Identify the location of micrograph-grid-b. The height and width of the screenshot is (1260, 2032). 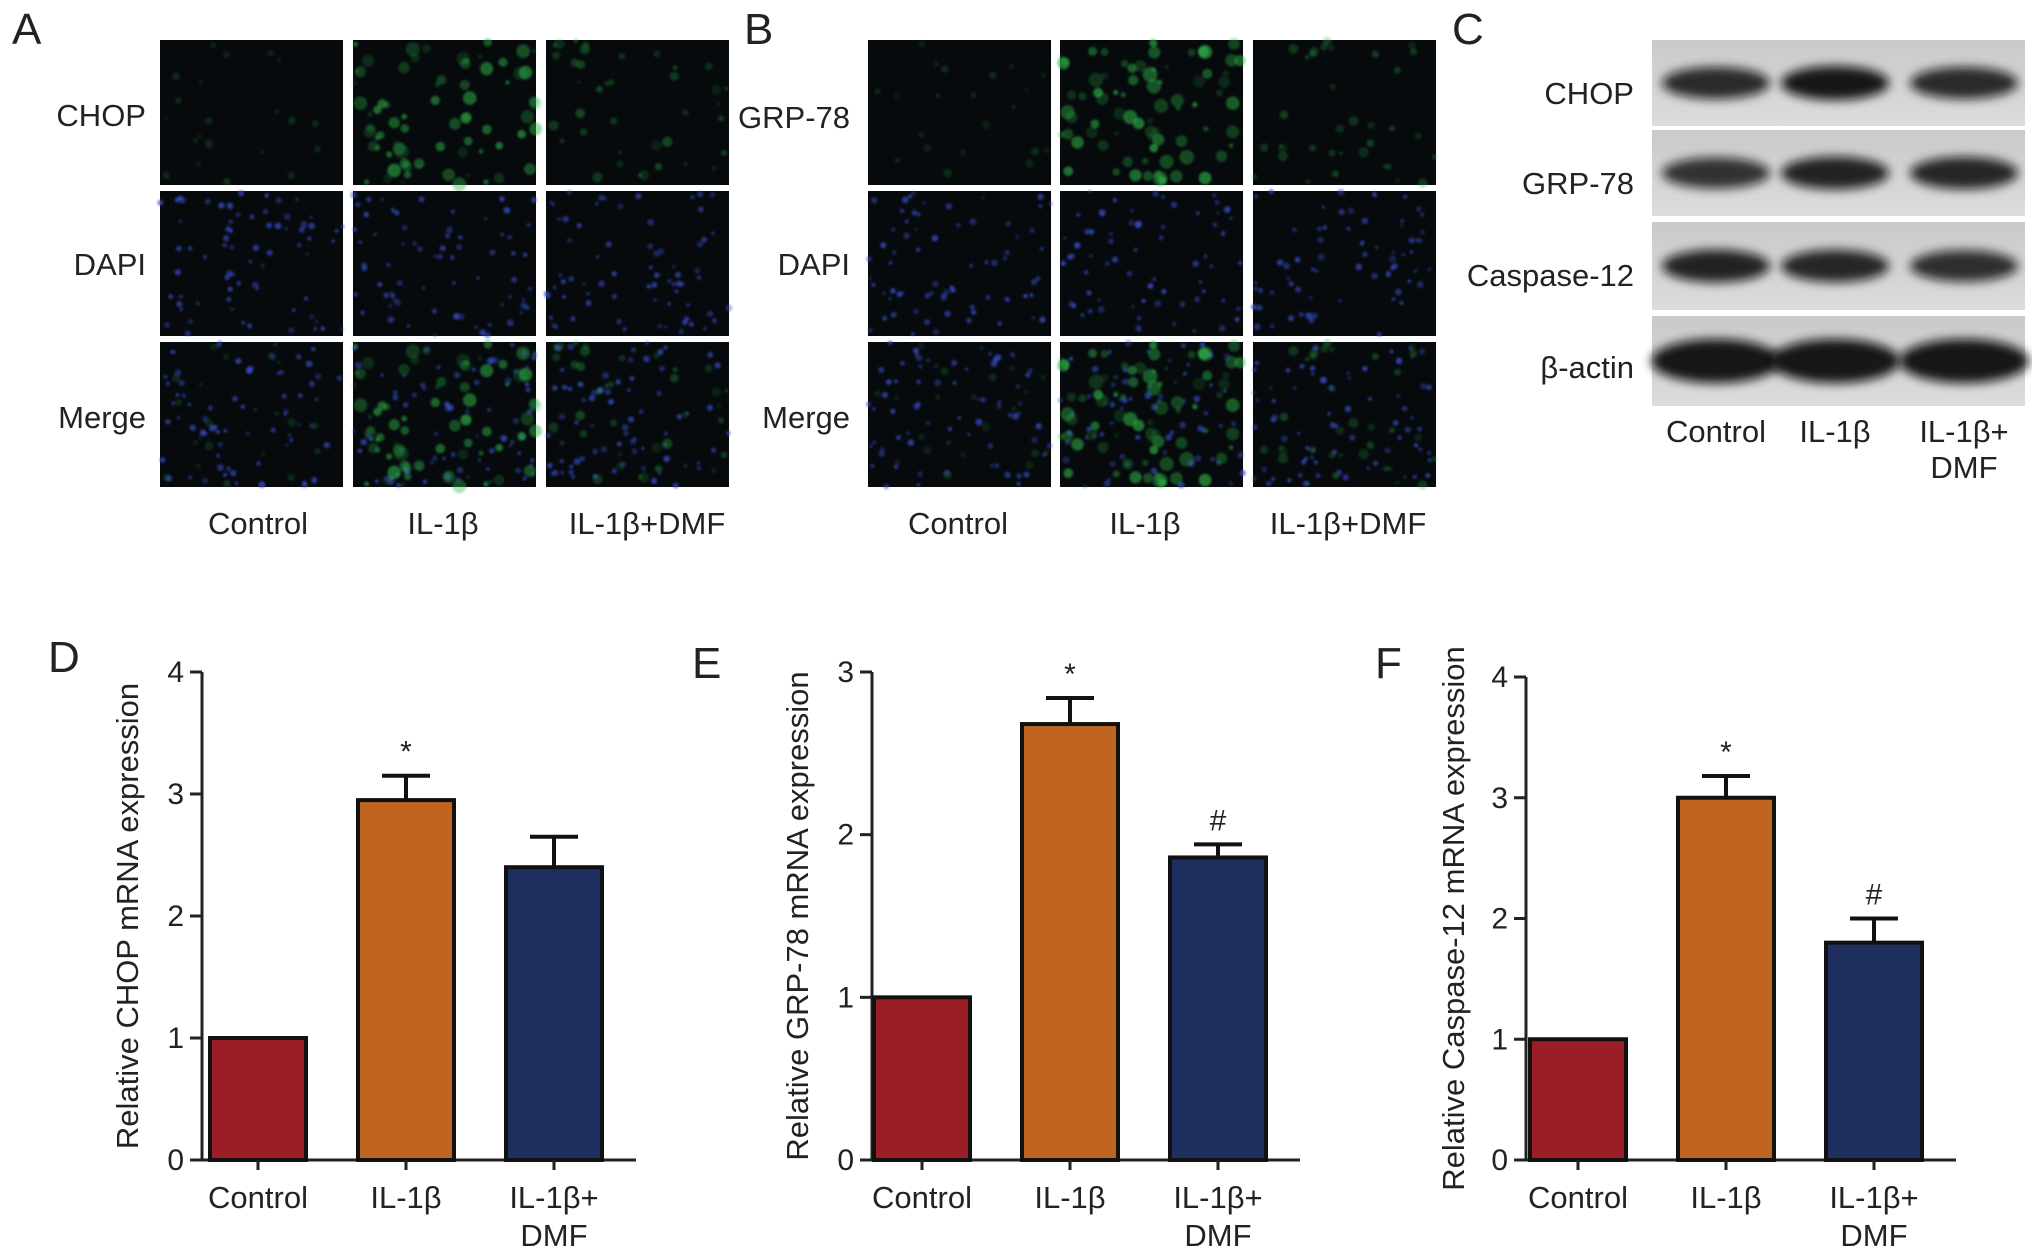
(1151, 263).